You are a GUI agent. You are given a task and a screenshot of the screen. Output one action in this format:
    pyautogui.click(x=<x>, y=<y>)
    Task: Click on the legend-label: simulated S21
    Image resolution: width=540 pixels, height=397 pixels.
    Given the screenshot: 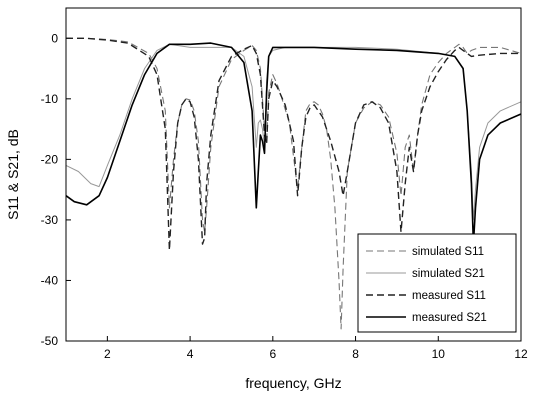 What is the action you would take?
    pyautogui.click(x=448, y=274)
    